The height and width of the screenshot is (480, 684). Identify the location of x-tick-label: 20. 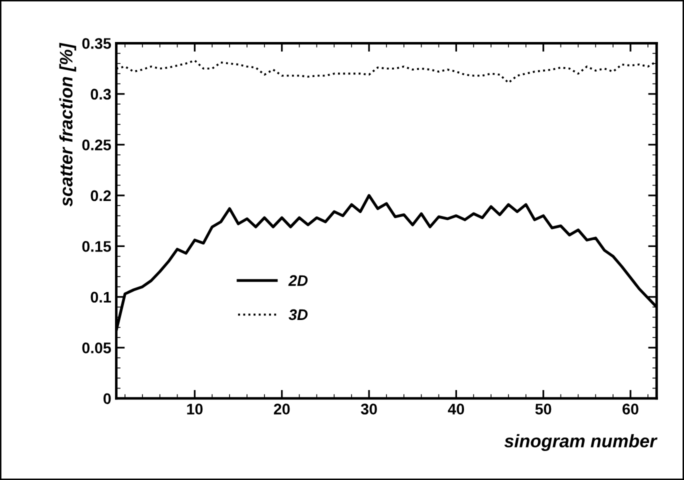
(282, 409).